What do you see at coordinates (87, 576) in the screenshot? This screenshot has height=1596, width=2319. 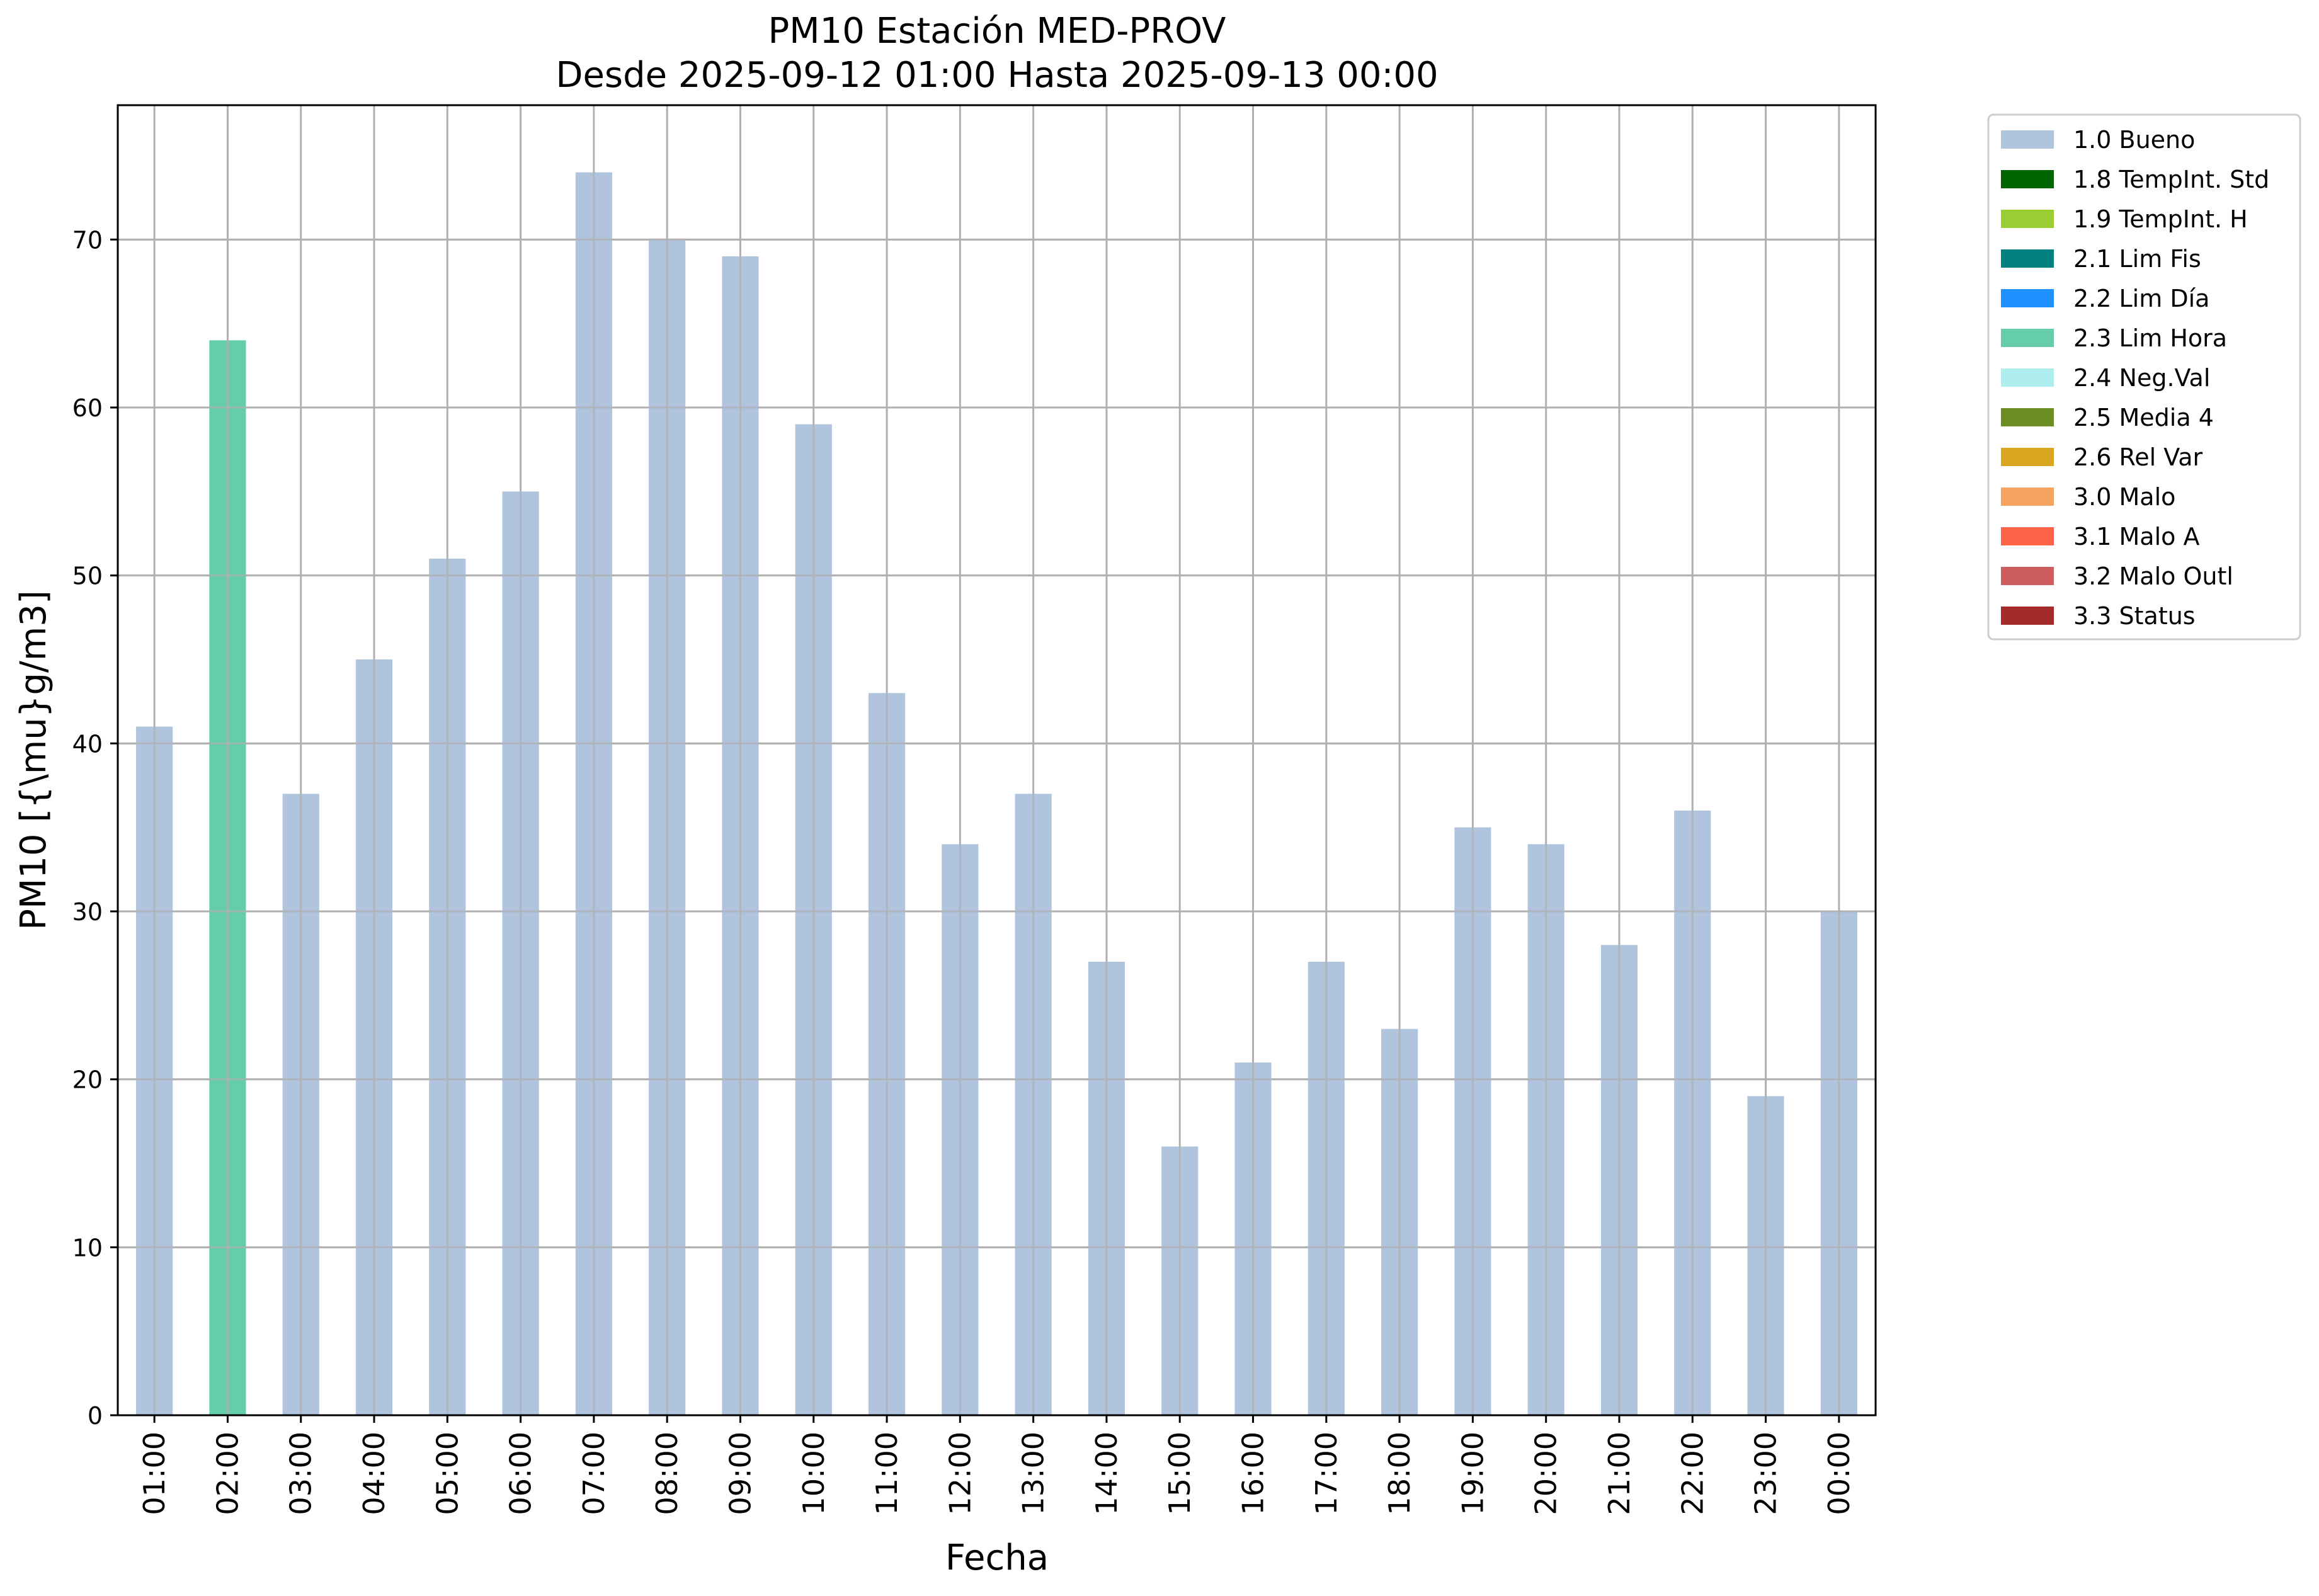 I see `y-tick-label: 50` at bounding box center [87, 576].